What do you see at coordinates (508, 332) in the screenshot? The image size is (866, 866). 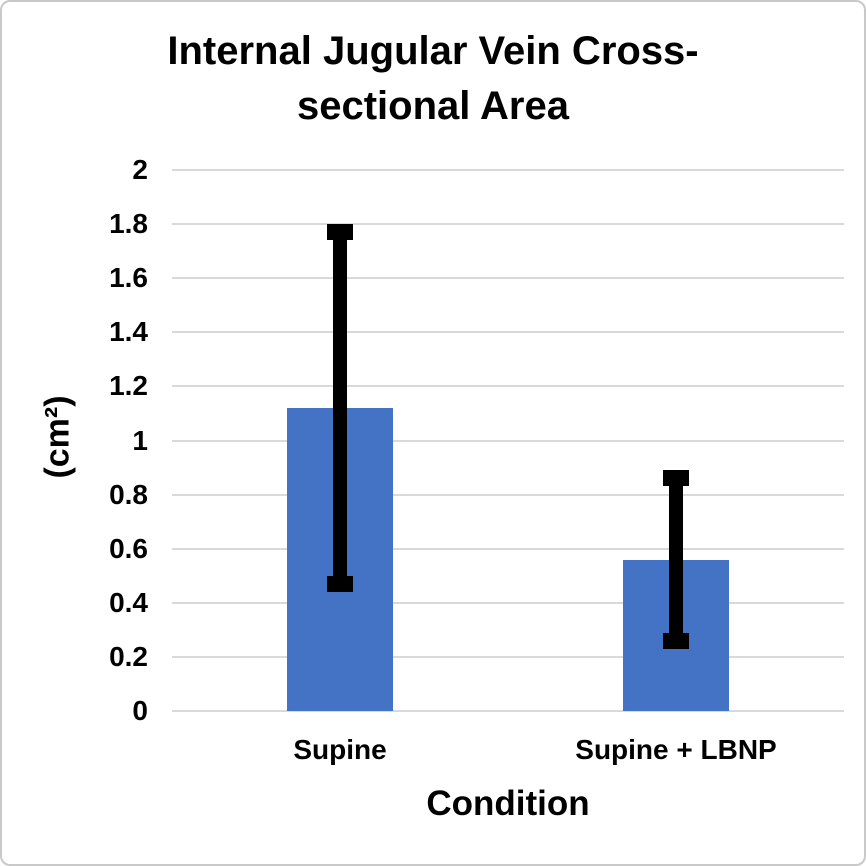 I see `gridline-y-1.4` at bounding box center [508, 332].